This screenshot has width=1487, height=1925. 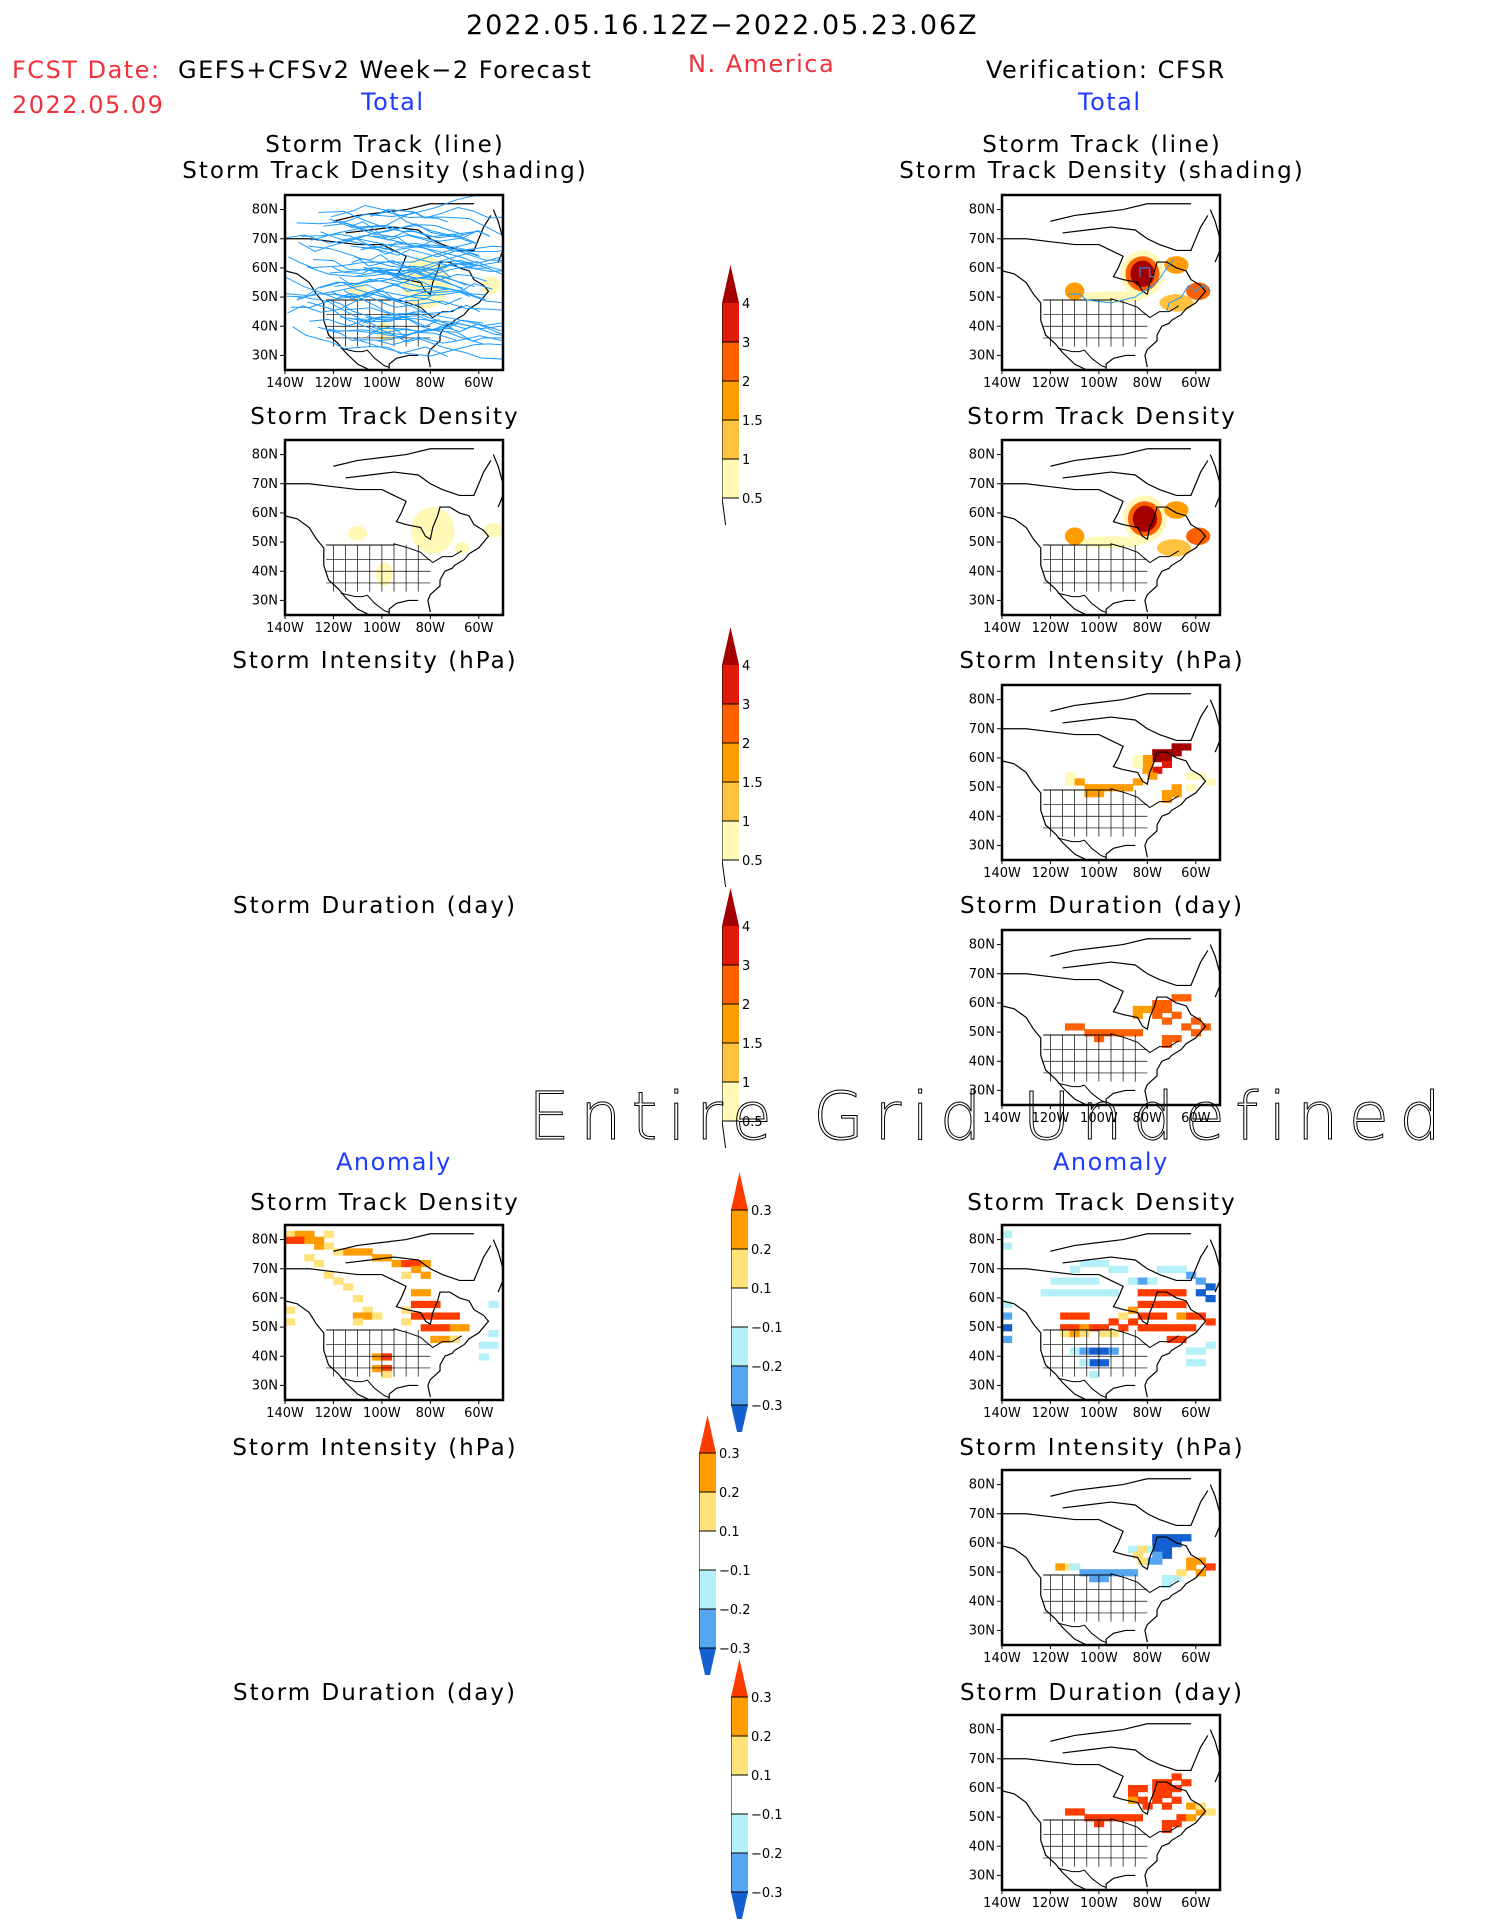 I want to click on x-tick-label: 140W, so click(x=1002, y=383).